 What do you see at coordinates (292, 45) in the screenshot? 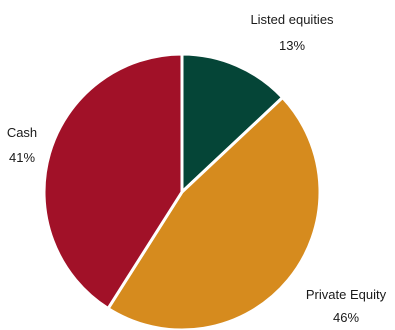
I see `slice-percent-listed-equities: 13%` at bounding box center [292, 45].